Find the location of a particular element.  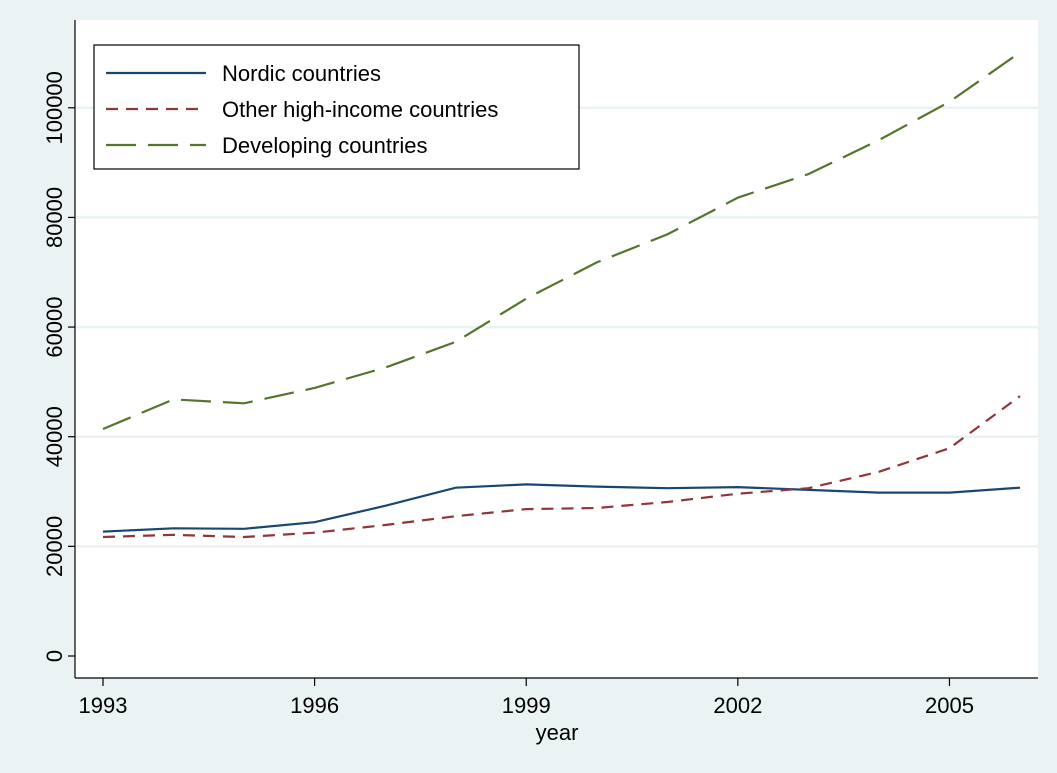

x-axis-title: year is located at coordinates (557, 732).